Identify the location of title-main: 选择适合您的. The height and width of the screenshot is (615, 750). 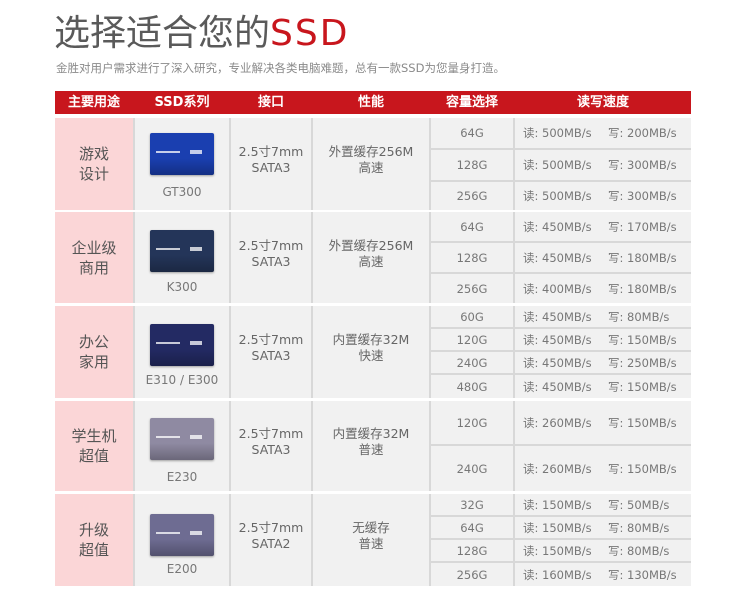
(162, 33).